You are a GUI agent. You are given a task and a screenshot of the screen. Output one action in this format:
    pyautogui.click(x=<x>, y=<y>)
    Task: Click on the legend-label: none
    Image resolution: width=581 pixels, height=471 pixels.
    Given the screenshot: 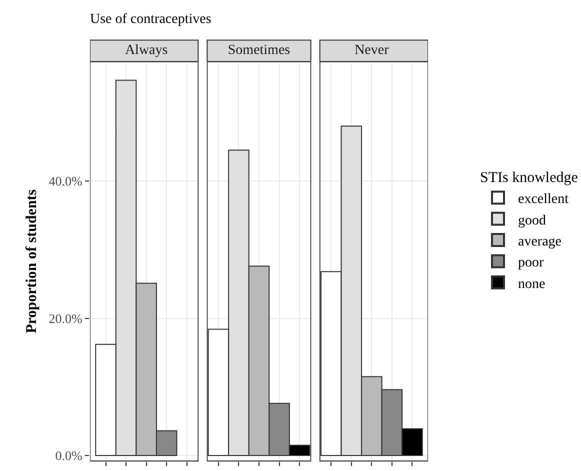 What is the action you would take?
    pyautogui.click(x=532, y=284)
    